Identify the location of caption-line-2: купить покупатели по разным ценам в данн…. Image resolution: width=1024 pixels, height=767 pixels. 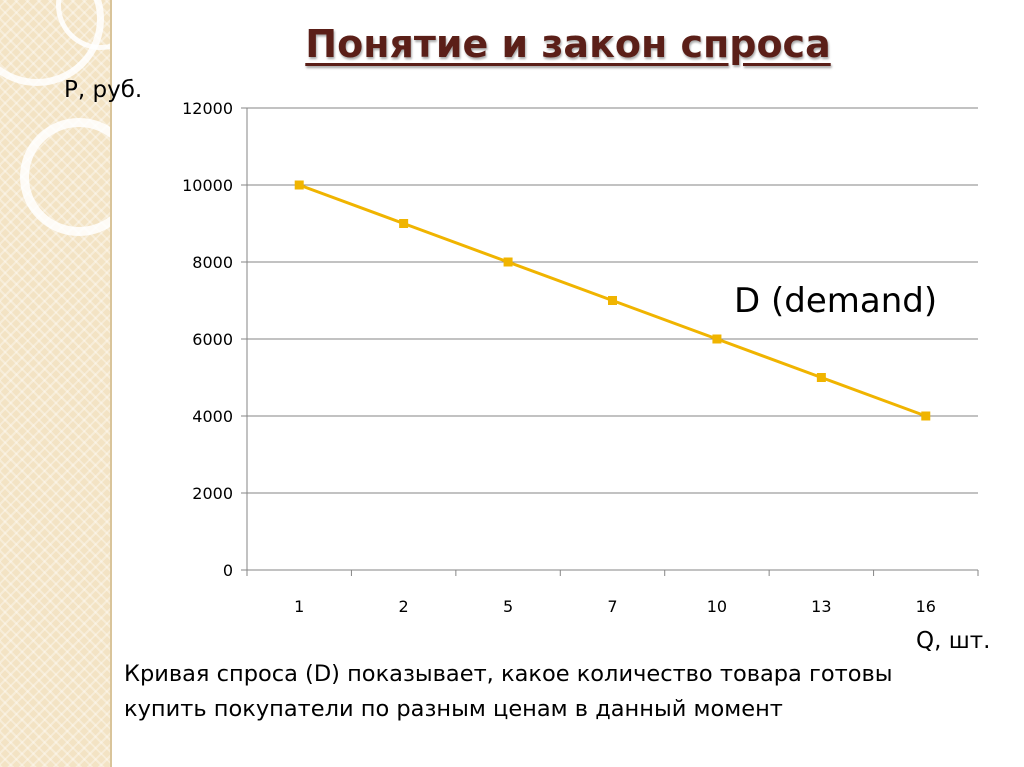
(453, 709).